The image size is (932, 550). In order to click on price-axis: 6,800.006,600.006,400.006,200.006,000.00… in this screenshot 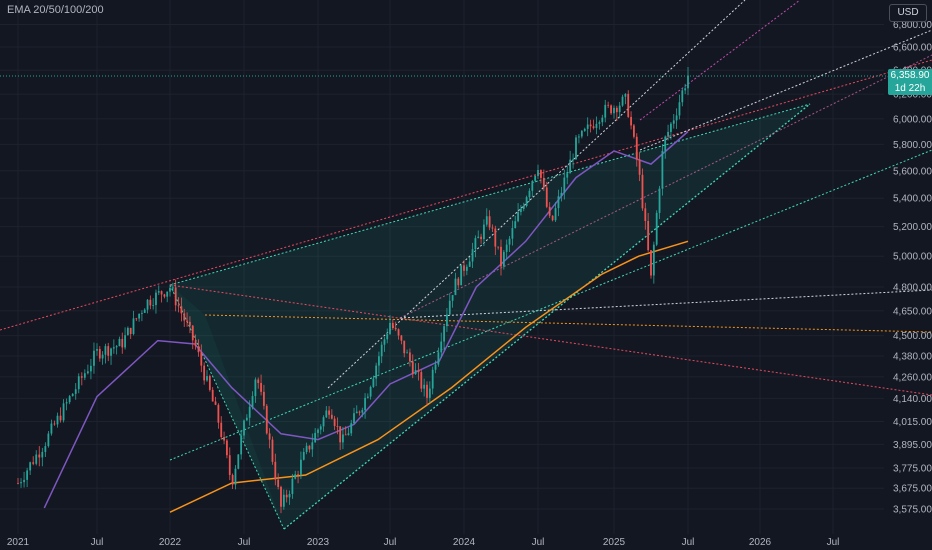, I will do `click(912, 267)`.